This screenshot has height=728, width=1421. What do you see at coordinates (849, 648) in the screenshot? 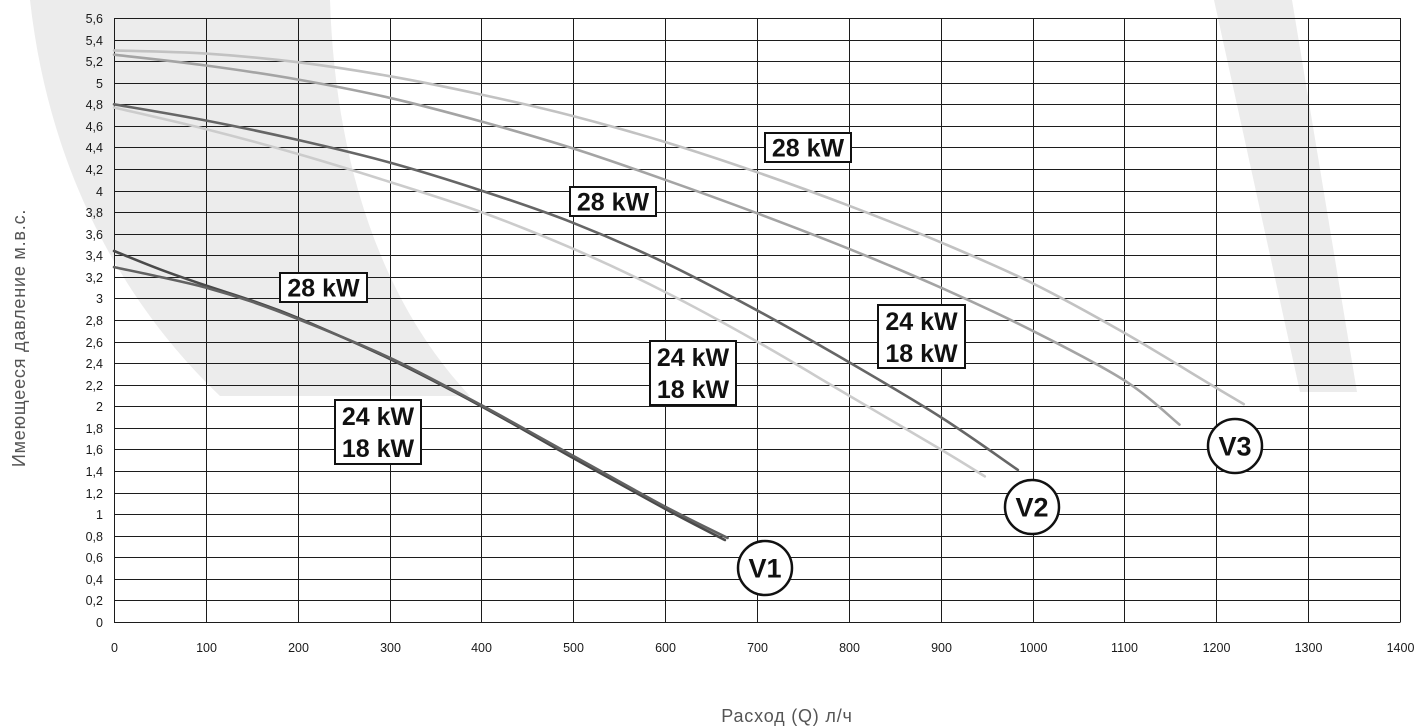
I see `x-tick-label: 800` at bounding box center [849, 648].